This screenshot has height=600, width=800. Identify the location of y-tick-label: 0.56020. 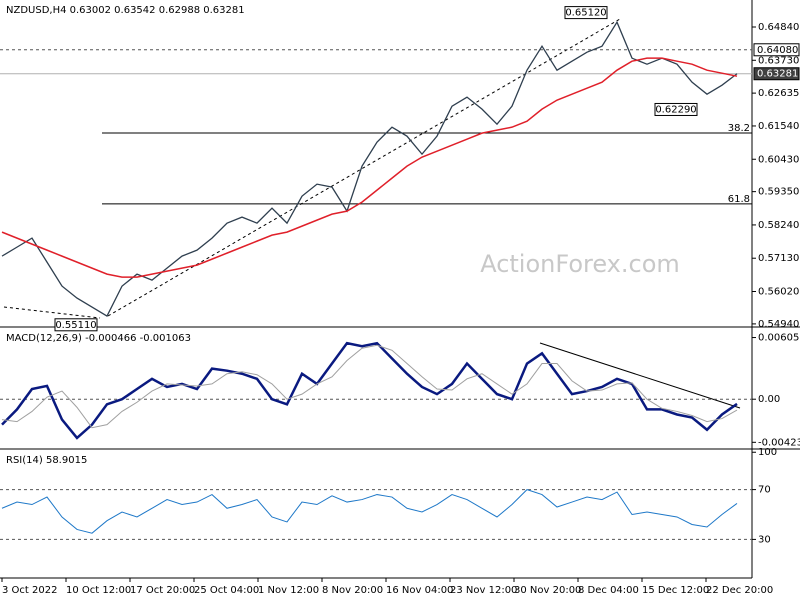
(778, 292).